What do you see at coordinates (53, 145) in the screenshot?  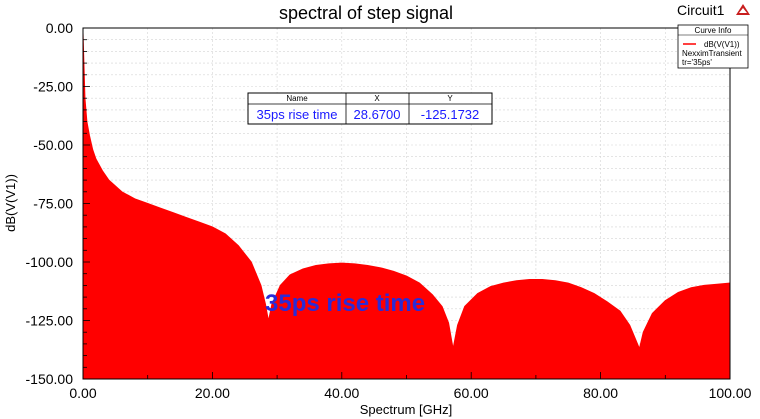 I see `y-tick-label: -50.00` at bounding box center [53, 145].